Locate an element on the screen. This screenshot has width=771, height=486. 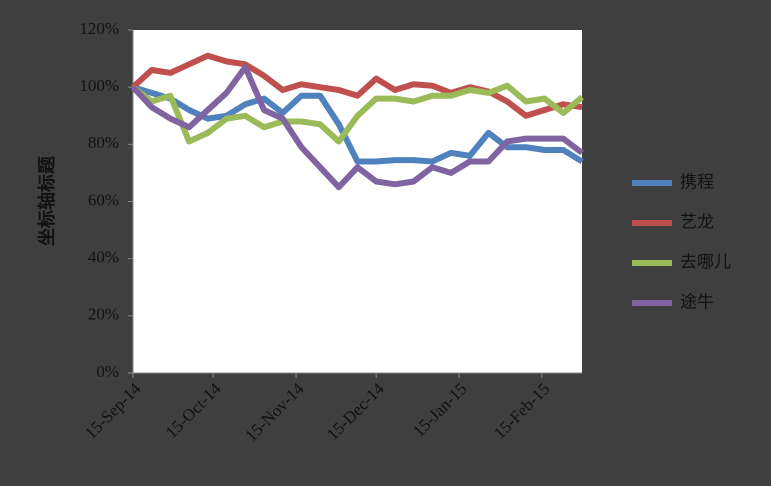
legend-label: 去哪儿 is located at coordinates (705, 261).